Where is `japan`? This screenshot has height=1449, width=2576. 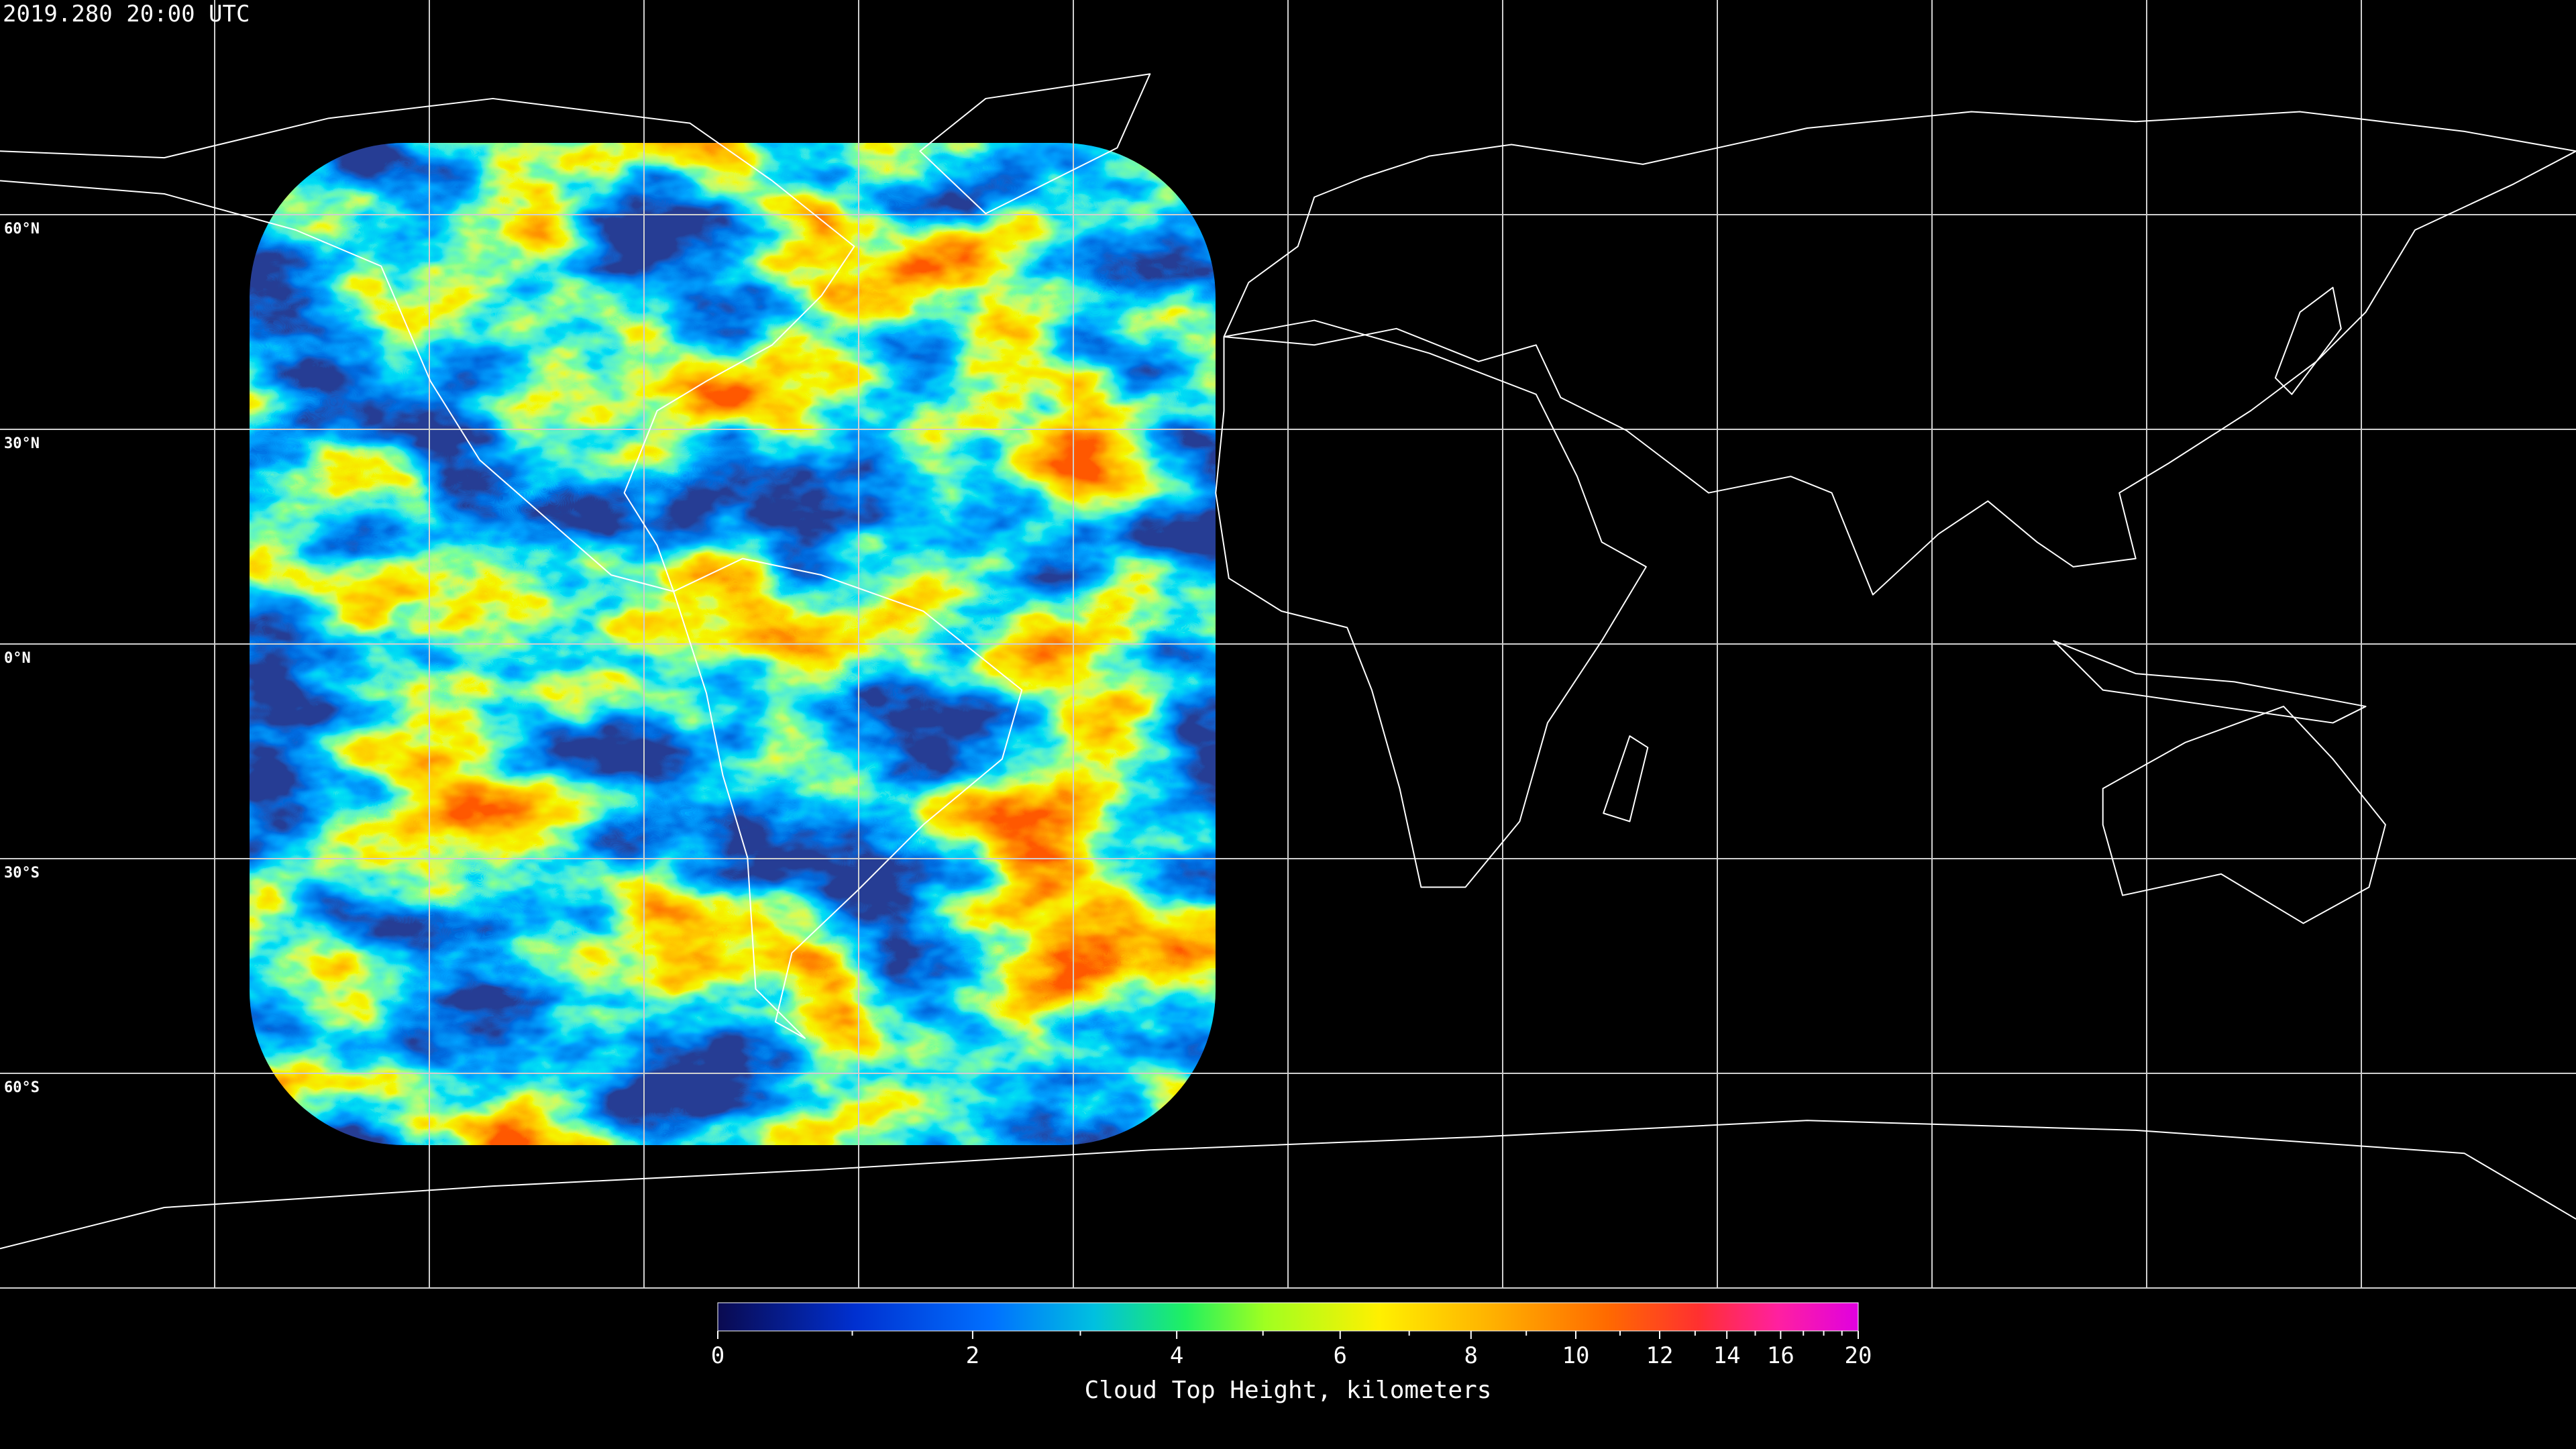
japan is located at coordinates (2308, 341).